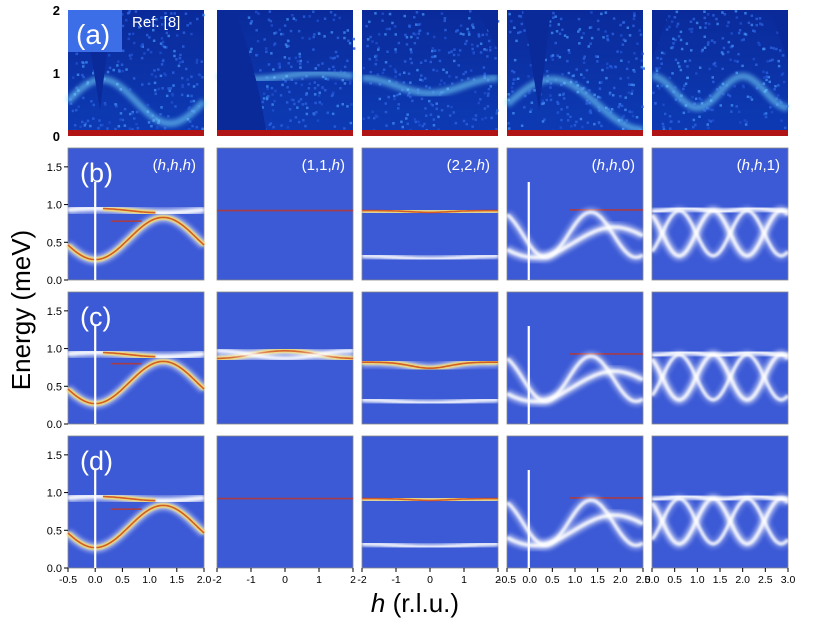 This screenshot has width=830, height=622. Describe the element at coordinates (758, 165) in the screenshot. I see `panel-label-5: (h,h,1)` at that location.